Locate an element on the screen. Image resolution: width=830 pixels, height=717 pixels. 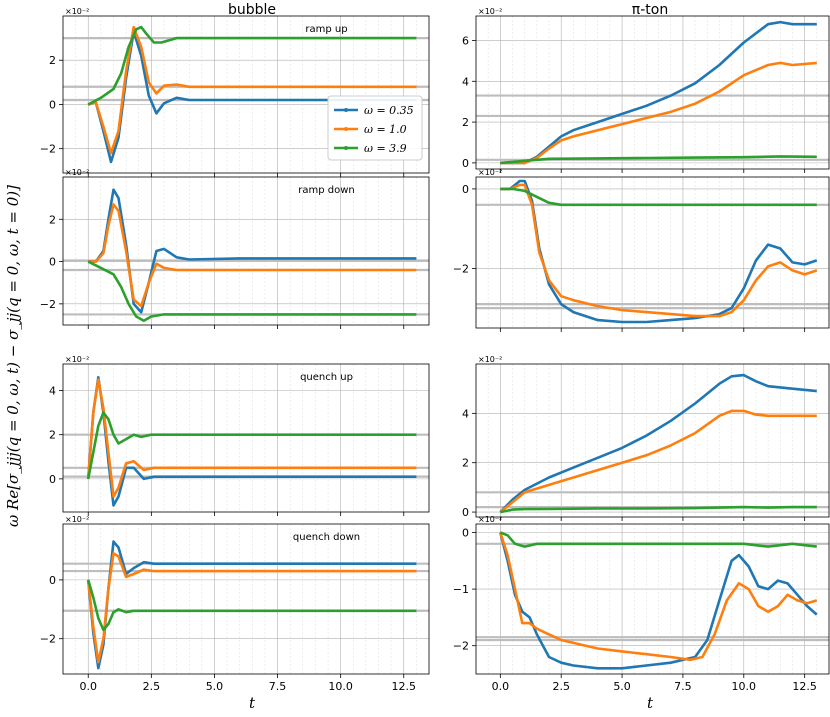
panel-6: −2 0 0.0 2.5 5.0 7.5 10.0 12.5 ×10⁻² quench down is located at coordinates (235, 604).